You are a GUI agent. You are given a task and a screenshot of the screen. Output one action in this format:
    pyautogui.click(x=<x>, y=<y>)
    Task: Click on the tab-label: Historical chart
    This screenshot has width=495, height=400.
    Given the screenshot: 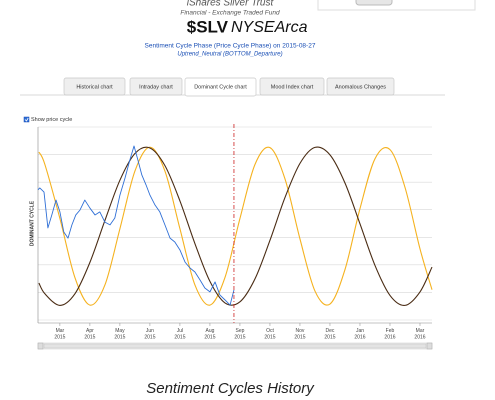 What is the action you would take?
    pyautogui.click(x=94, y=87)
    